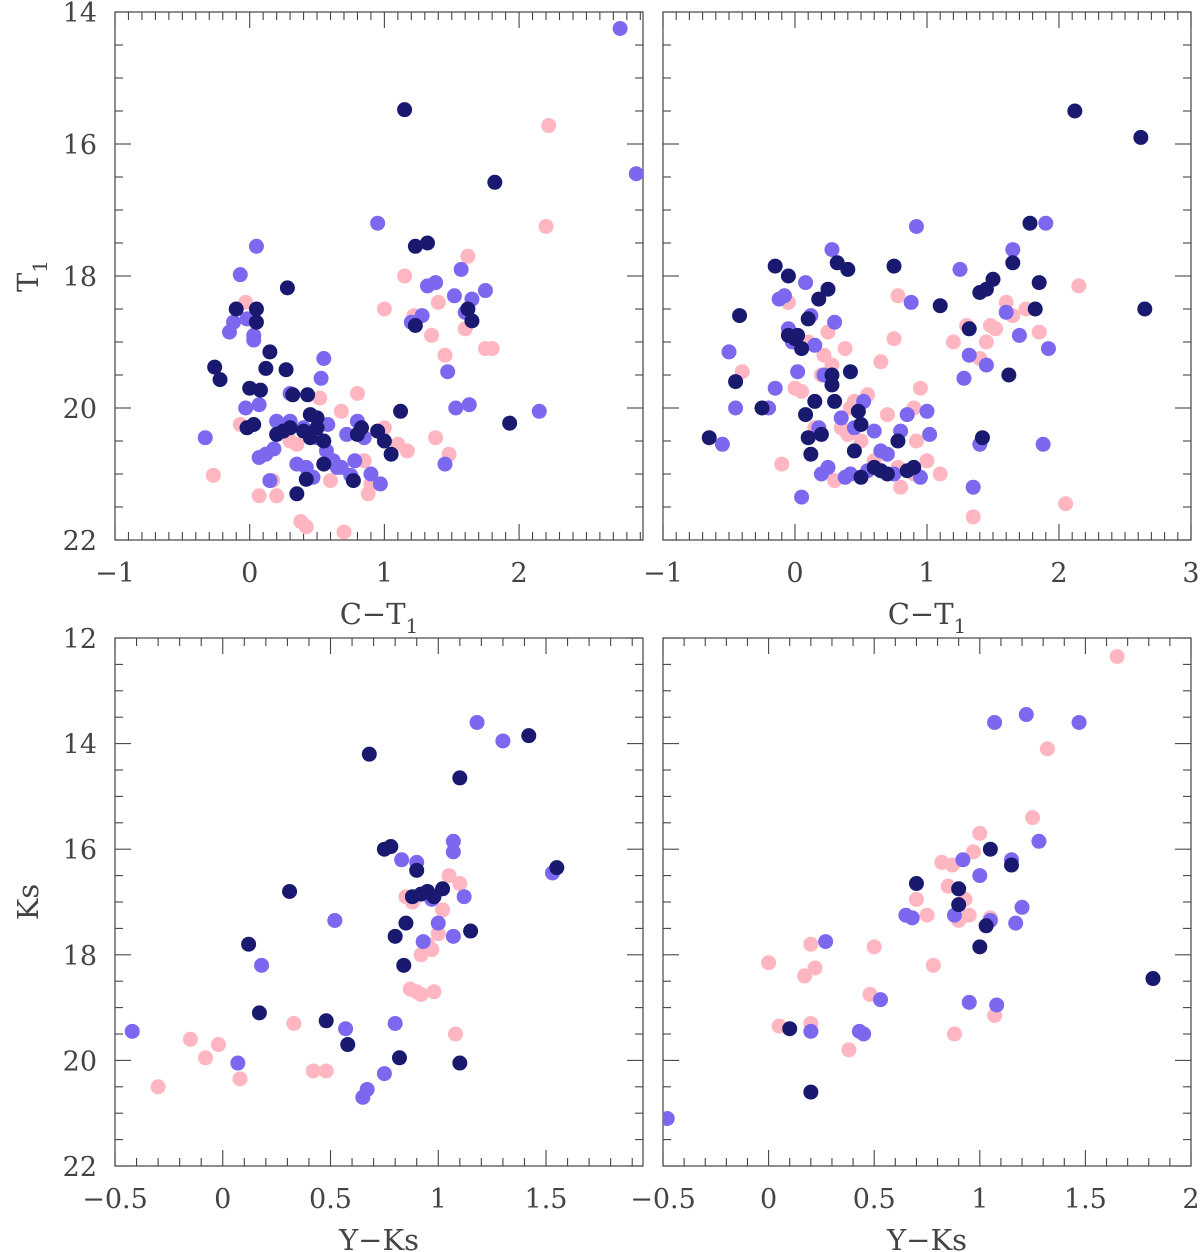 The height and width of the screenshot is (1252, 1200). What do you see at coordinates (979, 1199) in the screenshot?
I see `x-tick-label: 1` at bounding box center [979, 1199].